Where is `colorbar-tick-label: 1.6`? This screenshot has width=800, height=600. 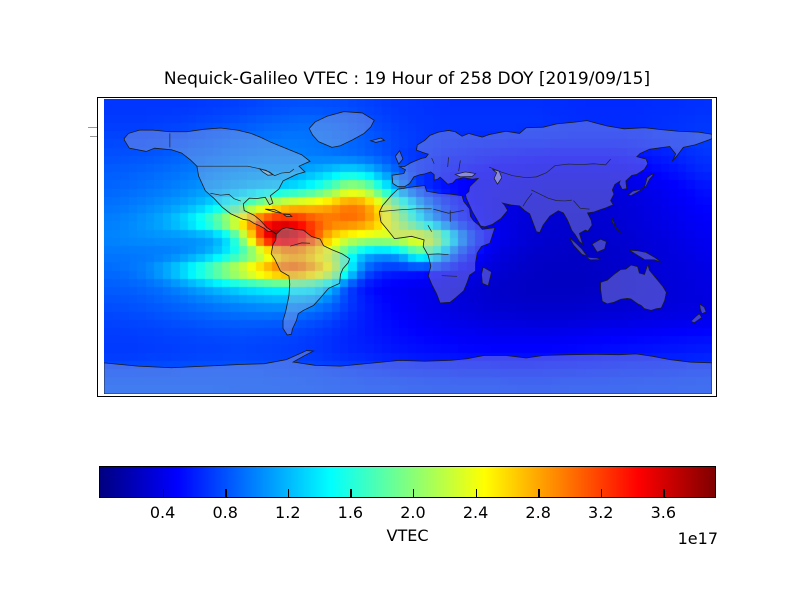 colorbar-tick-label: 1.6 is located at coordinates (350, 512).